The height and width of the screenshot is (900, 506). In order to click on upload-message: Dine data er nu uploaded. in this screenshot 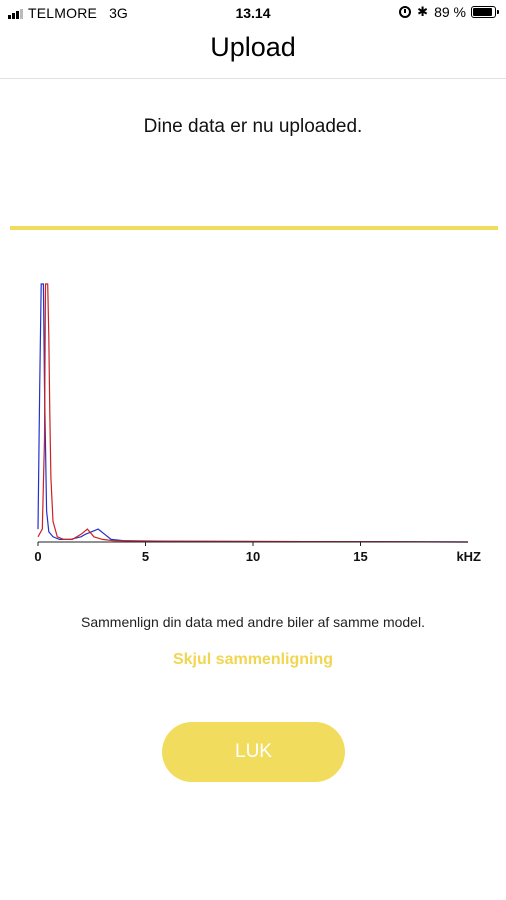, I will do `click(253, 126)`.